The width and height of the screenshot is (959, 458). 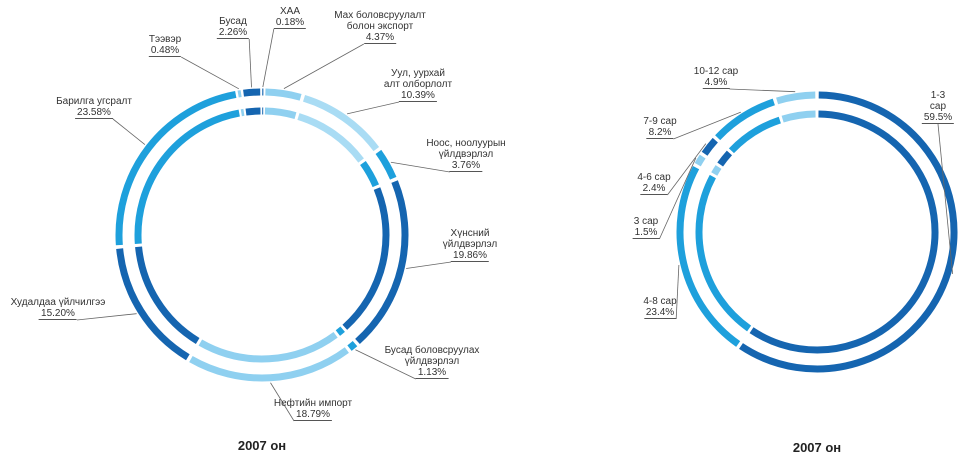 I want to click on slice-value: 4.37%, so click(x=380, y=38).